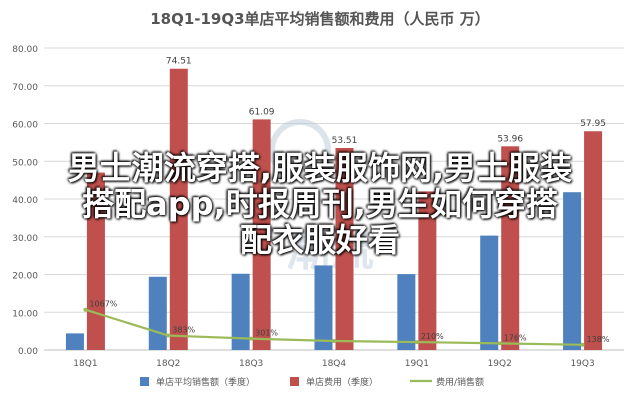 This screenshot has width=640, height=409. I want to click on y-tick-label: 30.00, so click(25, 239).